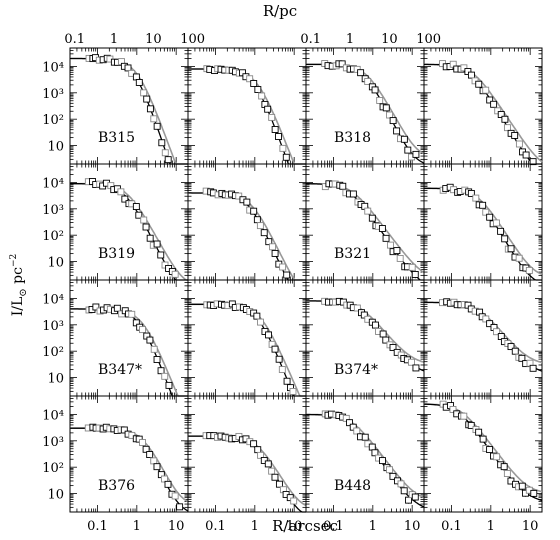 The image size is (560, 540). Describe the element at coordinates (120, 370) in the screenshot. I see `panel-label: B347*` at that location.